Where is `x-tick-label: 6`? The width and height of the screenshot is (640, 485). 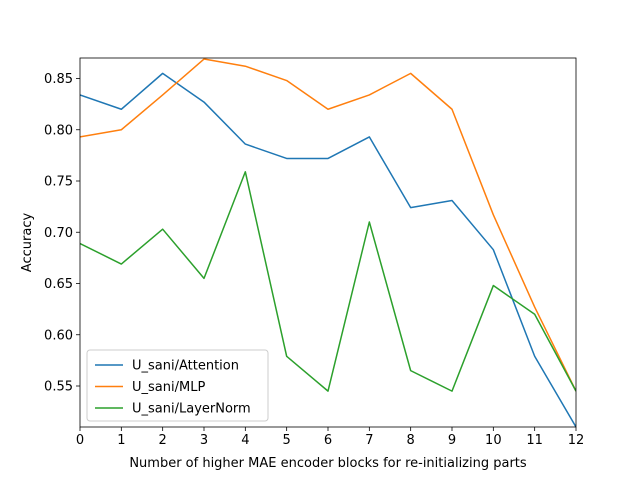
x-tick-label: 6 is located at coordinates (328, 440).